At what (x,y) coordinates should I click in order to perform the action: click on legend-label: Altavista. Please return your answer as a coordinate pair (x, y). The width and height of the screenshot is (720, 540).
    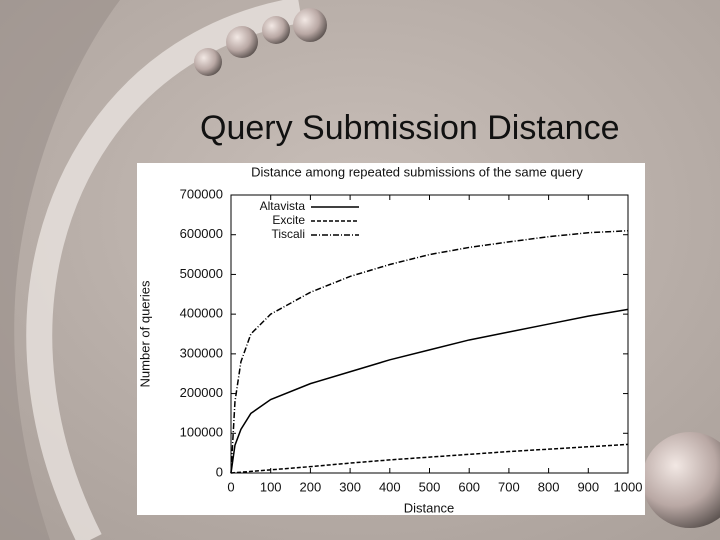
    Looking at the image, I should click on (283, 206).